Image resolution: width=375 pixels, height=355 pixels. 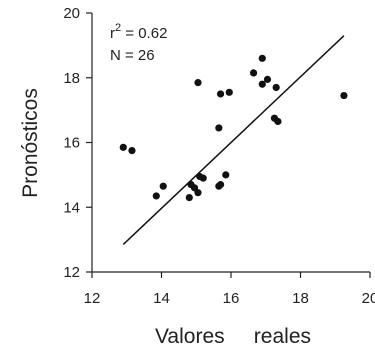 What do you see at coordinates (132, 55) in the screenshot?
I see `sample-size-annotation: N = 26` at bounding box center [132, 55].